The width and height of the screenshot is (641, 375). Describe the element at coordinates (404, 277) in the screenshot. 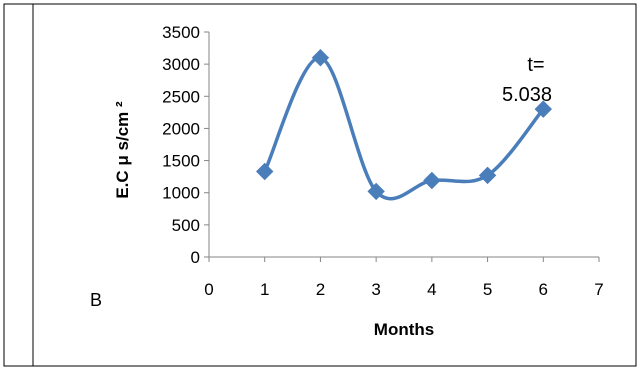

I see `x-axis: 0 1 2 3 4 5 6 7` at that location.